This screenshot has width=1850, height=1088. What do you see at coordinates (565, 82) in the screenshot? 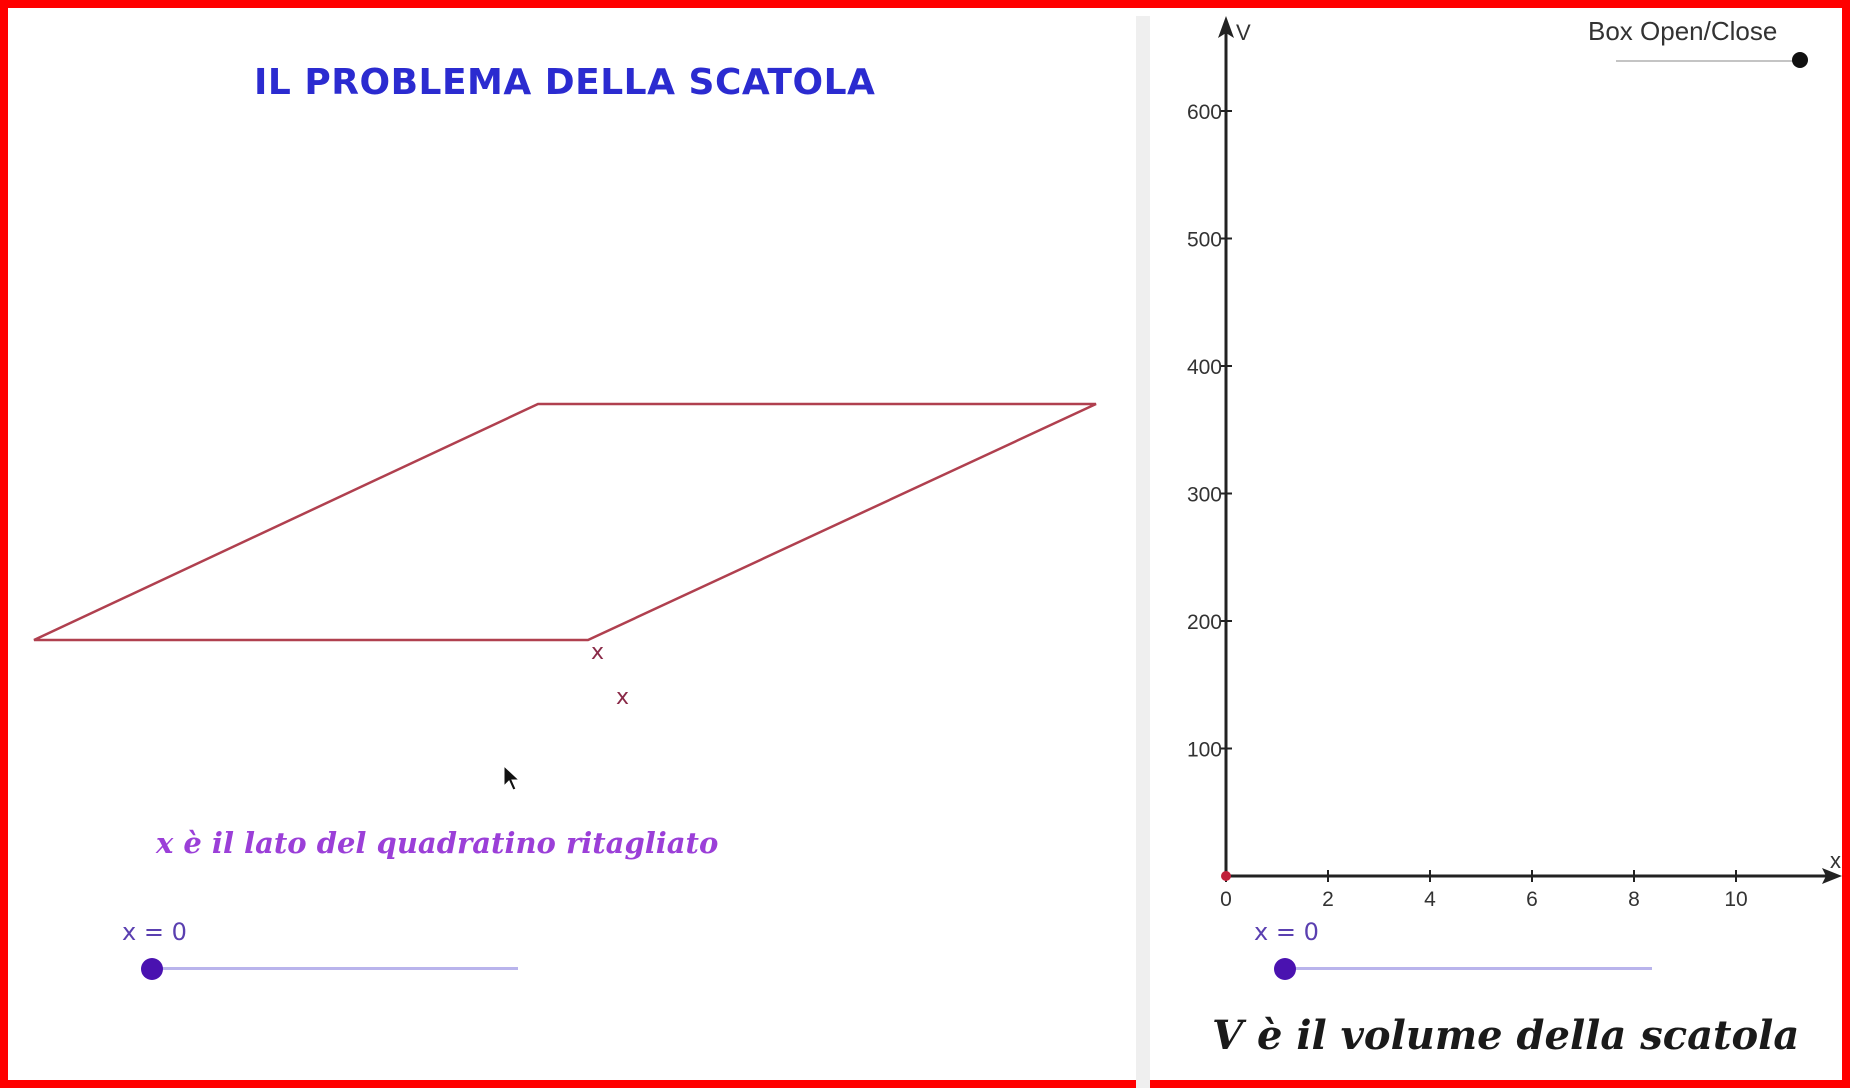
I see `page-title: IL PROBLEMA DELLA SCATOLA` at bounding box center [565, 82].